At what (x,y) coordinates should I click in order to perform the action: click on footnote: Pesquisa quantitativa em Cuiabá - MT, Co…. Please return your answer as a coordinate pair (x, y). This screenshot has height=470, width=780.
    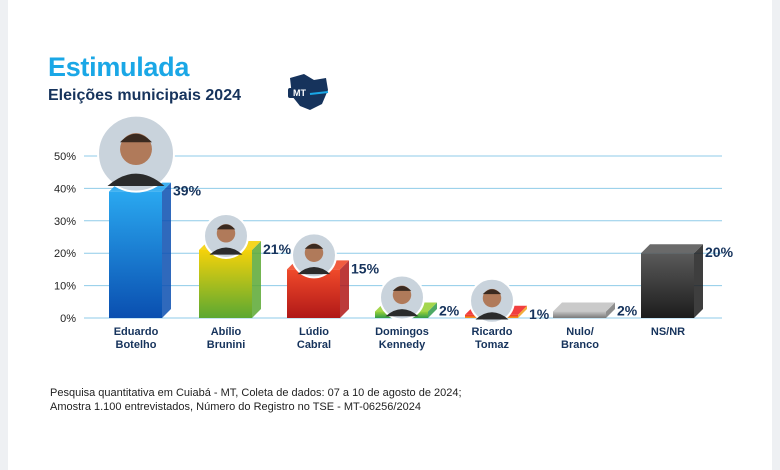
    Looking at the image, I should click on (256, 400).